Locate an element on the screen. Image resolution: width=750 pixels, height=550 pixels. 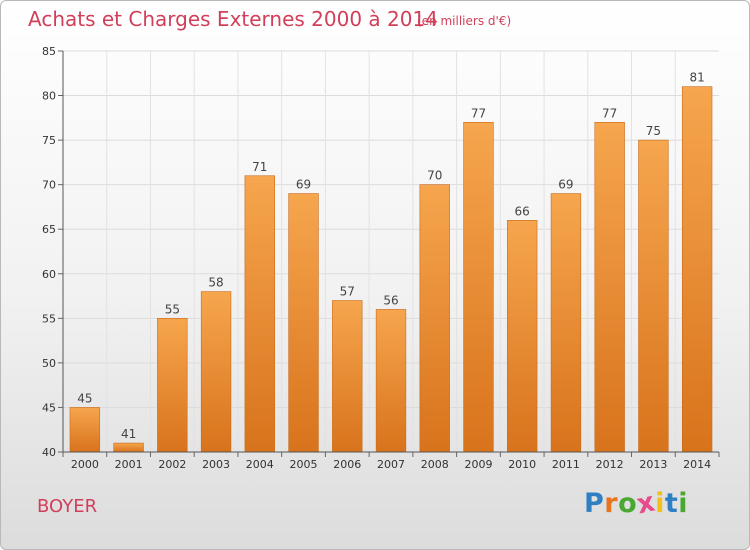
x-tick-label-2011: 2011 is located at coordinates (566, 464).